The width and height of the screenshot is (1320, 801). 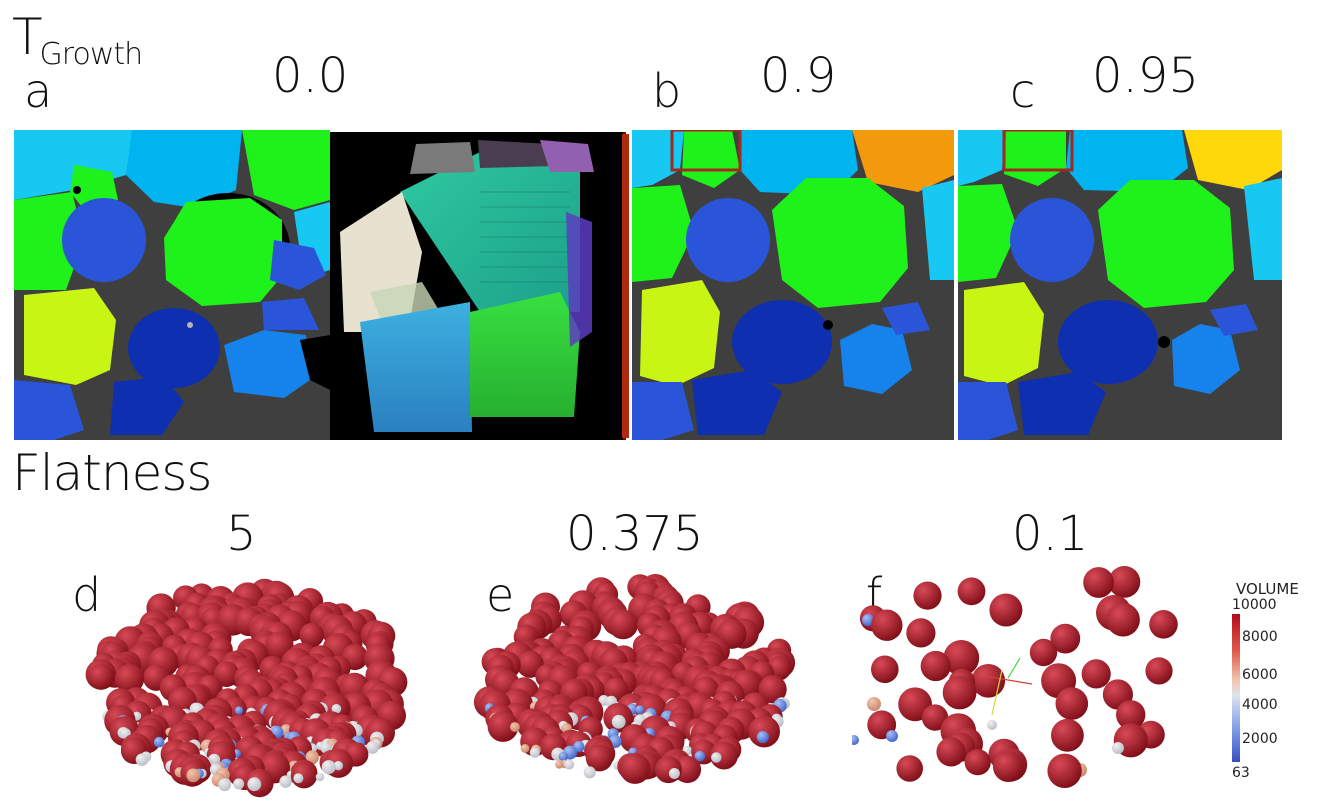 What do you see at coordinates (798, 76) in the screenshot?
I see `panel-b-value: 0.9` at bounding box center [798, 76].